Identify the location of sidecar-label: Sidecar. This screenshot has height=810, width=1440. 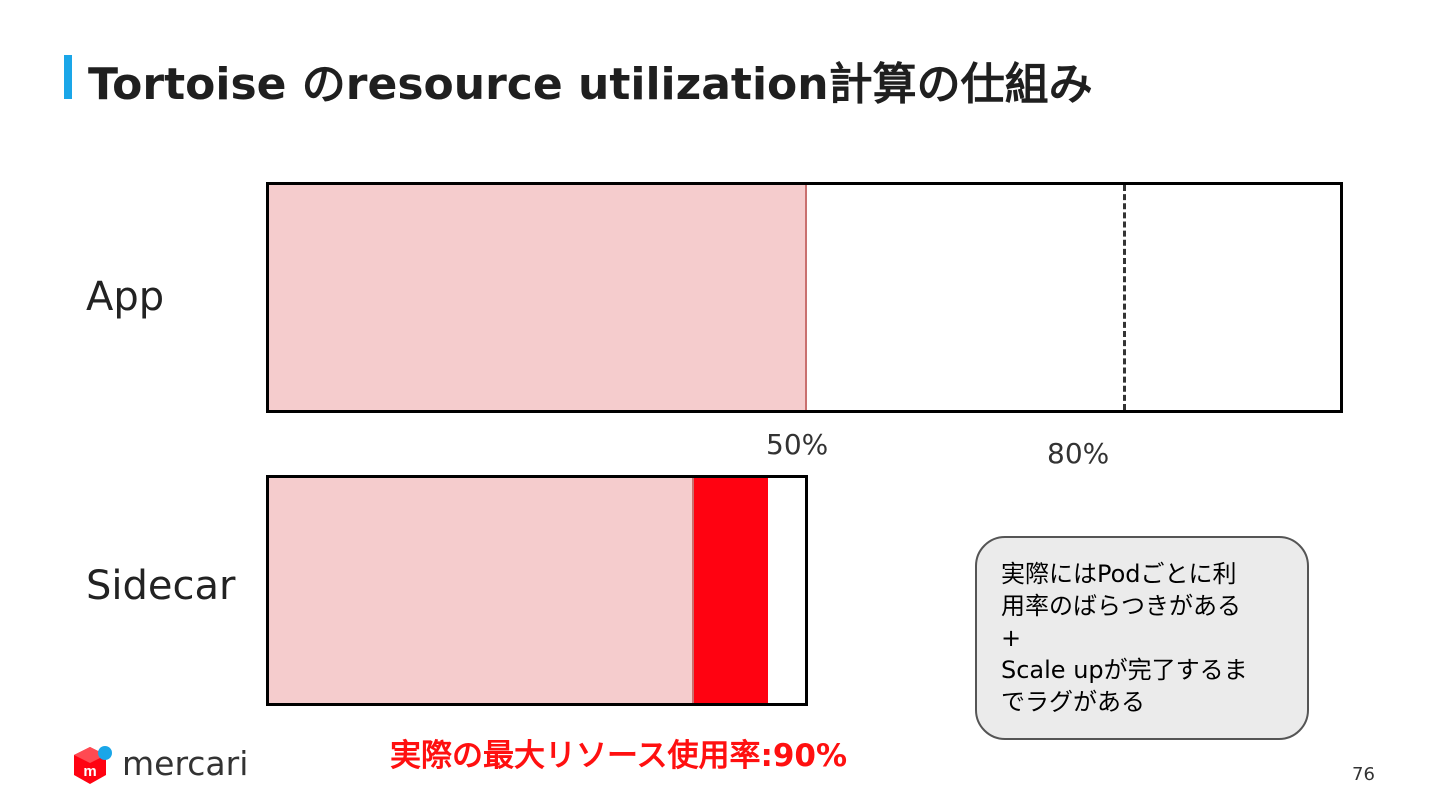
(161, 586).